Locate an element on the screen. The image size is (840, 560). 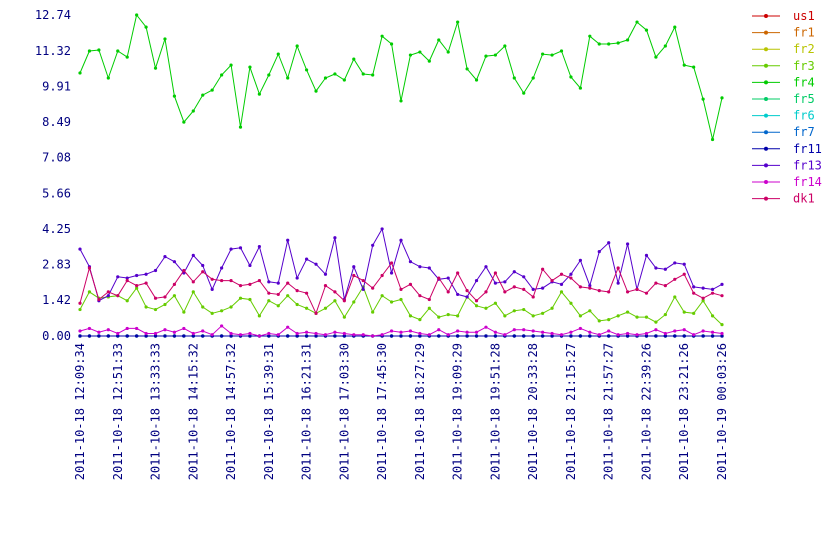
x-tick-label: 2011-10-18 21:15:27 is located at coordinates (571, 411).